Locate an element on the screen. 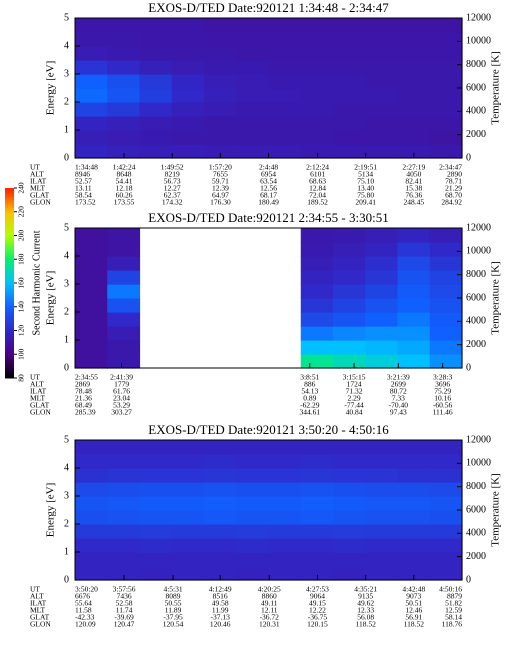  ephemeris-value: 3696 is located at coordinates (442, 384).